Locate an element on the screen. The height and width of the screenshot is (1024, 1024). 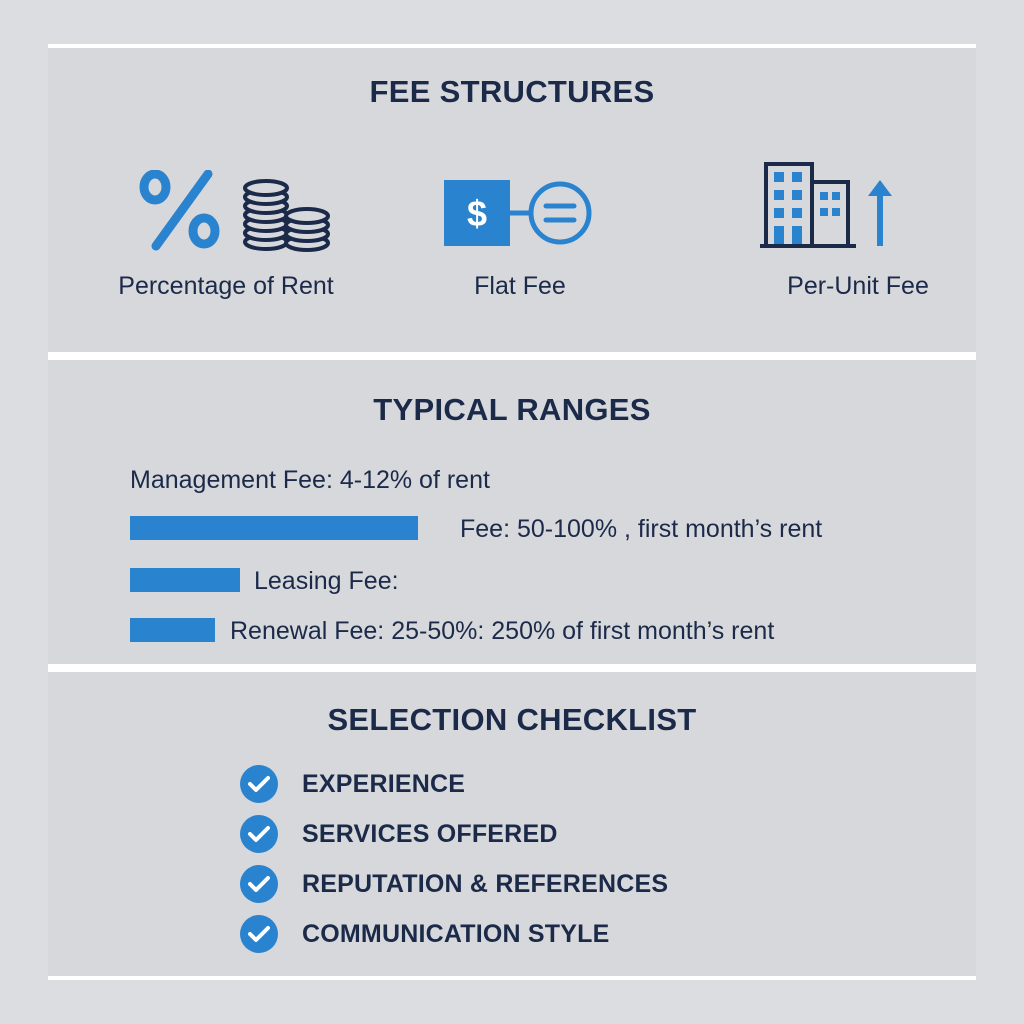
typical-ranges-title: TYPICAL RANGES is located at coordinates (512, 409).